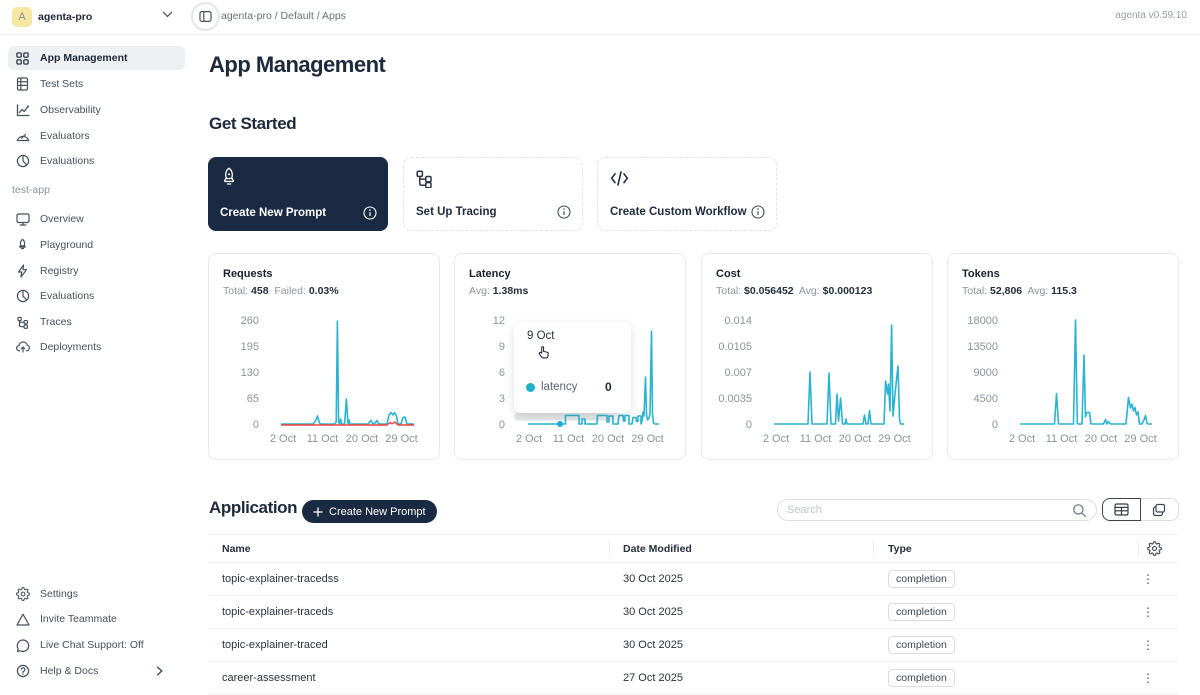  What do you see at coordinates (250, 347) in the screenshot?
I see `svg-text: 195` at bounding box center [250, 347].